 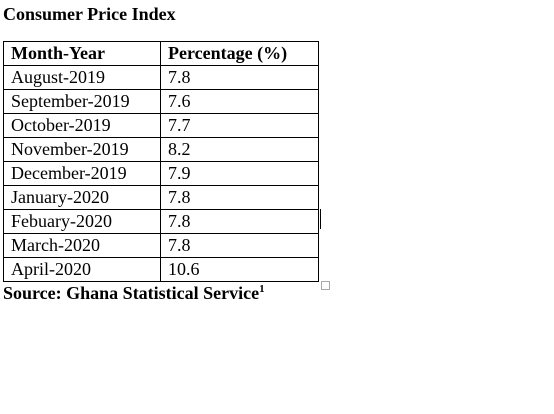 I want to click on table-cell: 7.9, so click(x=239, y=173).